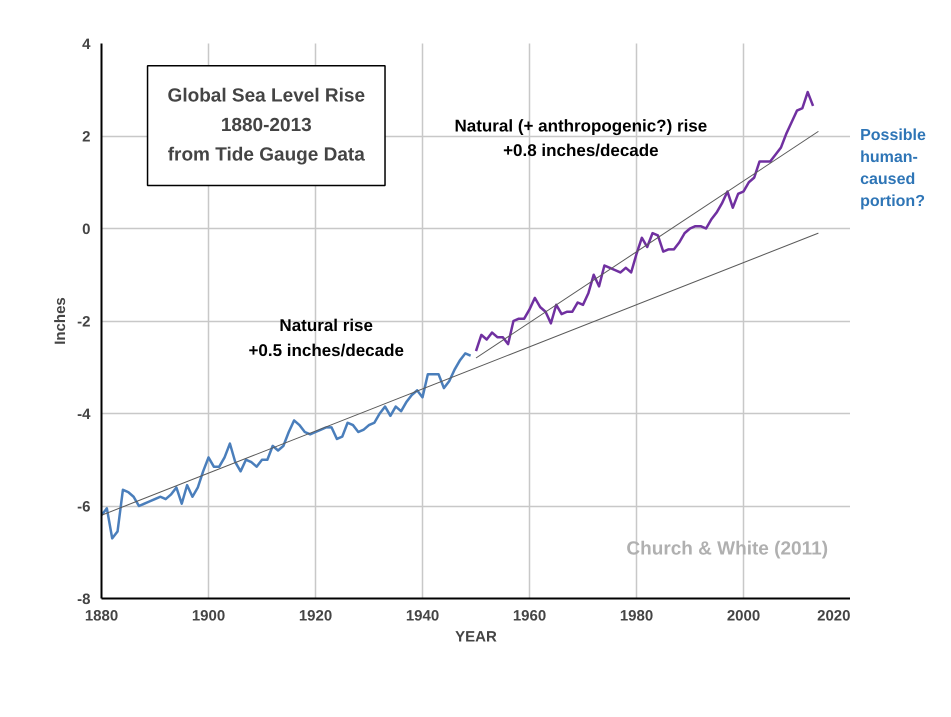  What do you see at coordinates (893, 168) in the screenshot?
I see `text: Possible human- caused portion?` at bounding box center [893, 168].